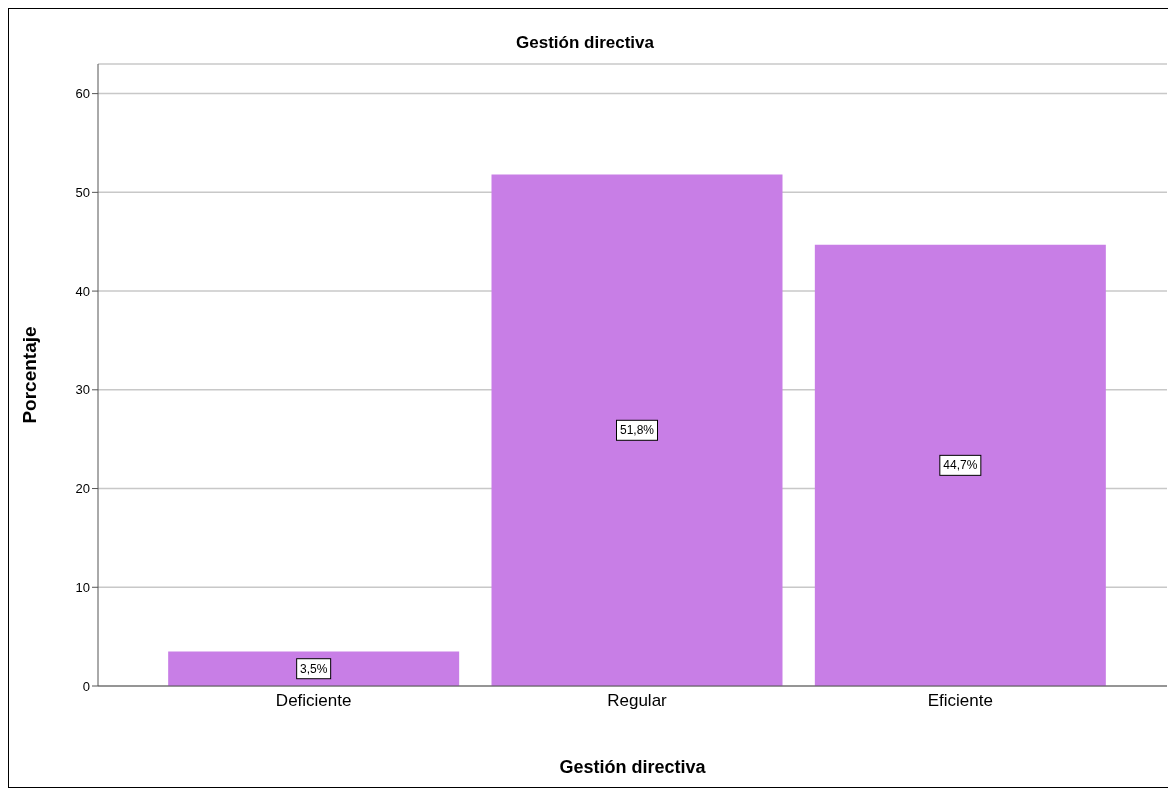  I want to click on y-tick-label: 40, so click(82, 291).